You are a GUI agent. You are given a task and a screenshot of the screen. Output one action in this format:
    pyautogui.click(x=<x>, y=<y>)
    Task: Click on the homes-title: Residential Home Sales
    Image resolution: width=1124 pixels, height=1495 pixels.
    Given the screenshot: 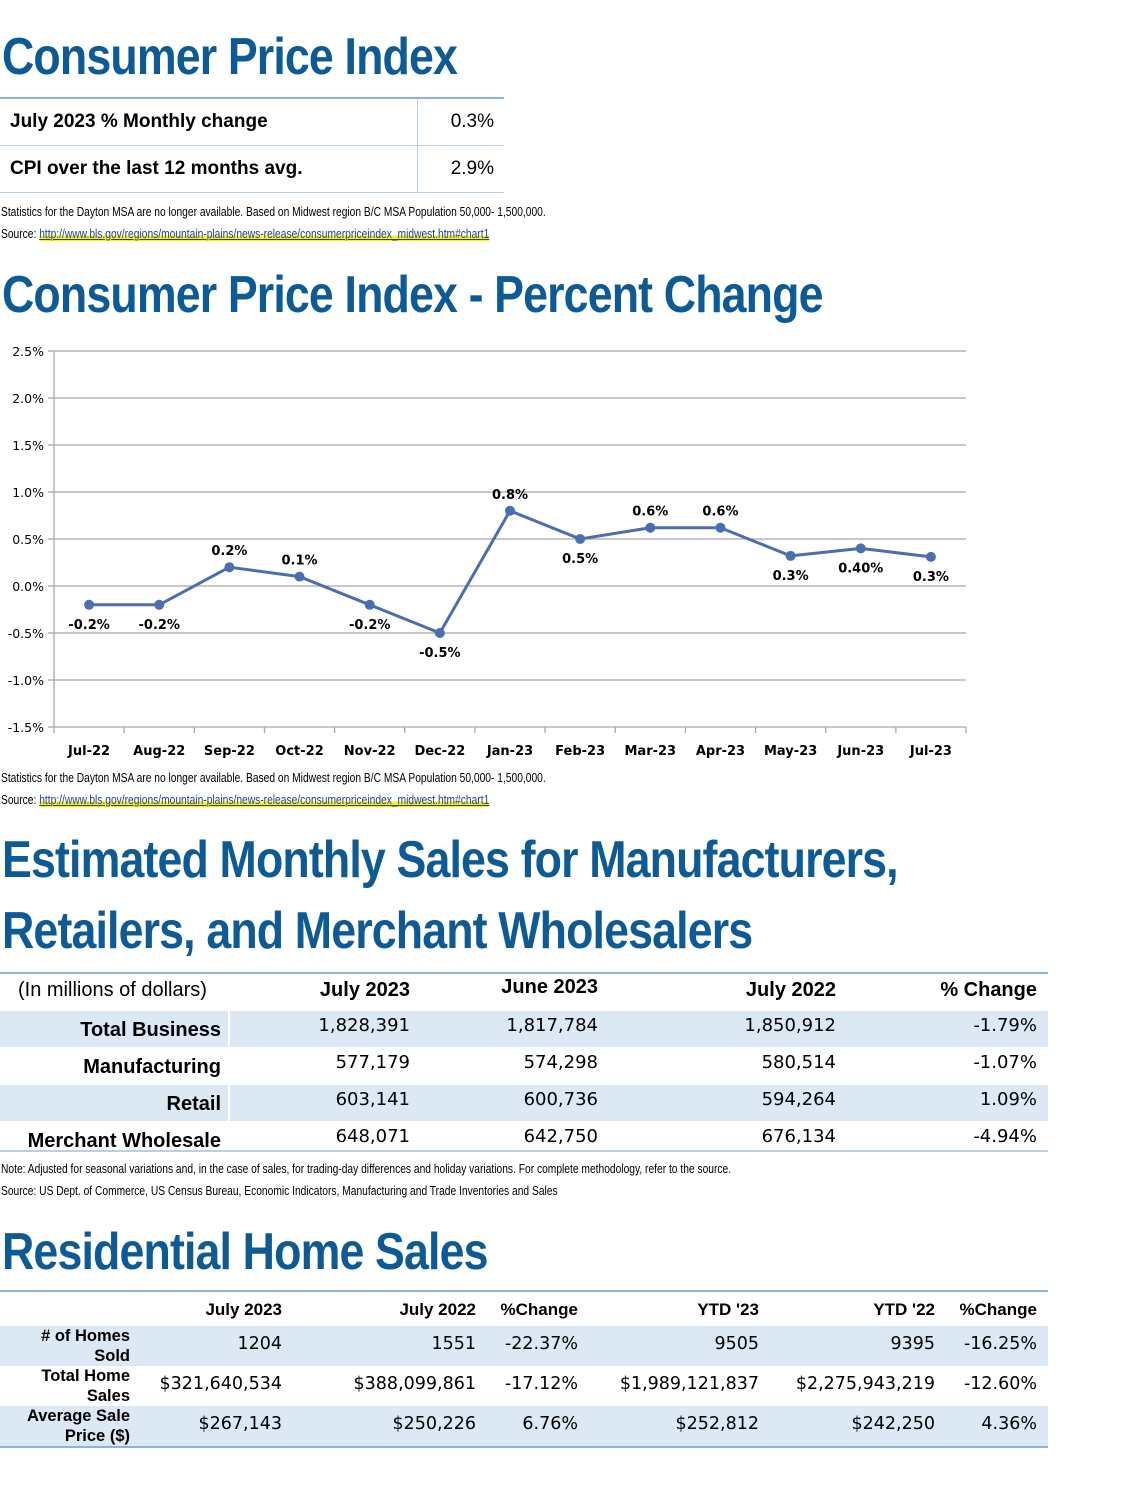 What is the action you would take?
    pyautogui.click(x=245, y=1252)
    